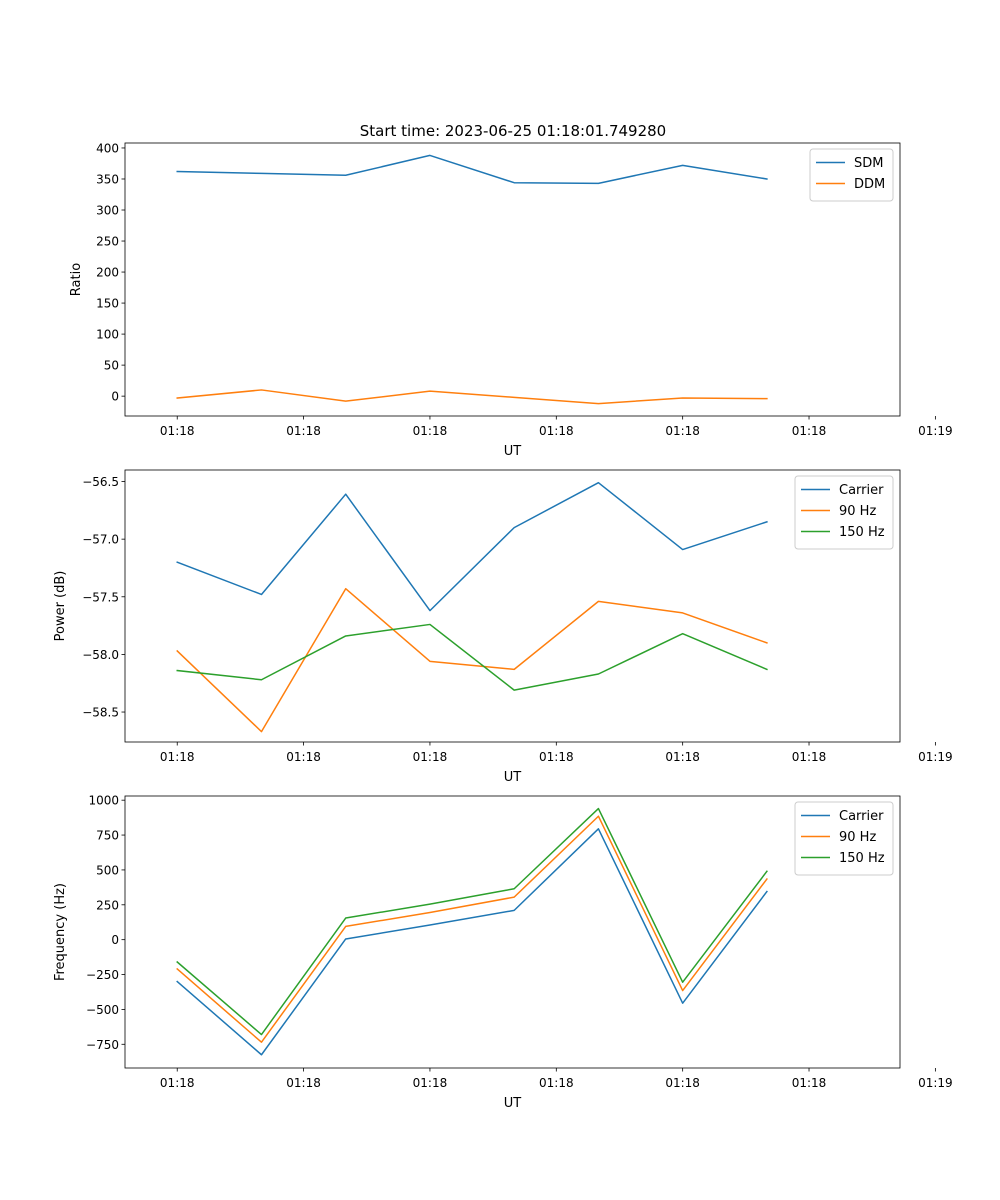 The image size is (1000, 1200). What do you see at coordinates (107, 870) in the screenshot?
I see `y-tick-label: 500` at bounding box center [107, 870].